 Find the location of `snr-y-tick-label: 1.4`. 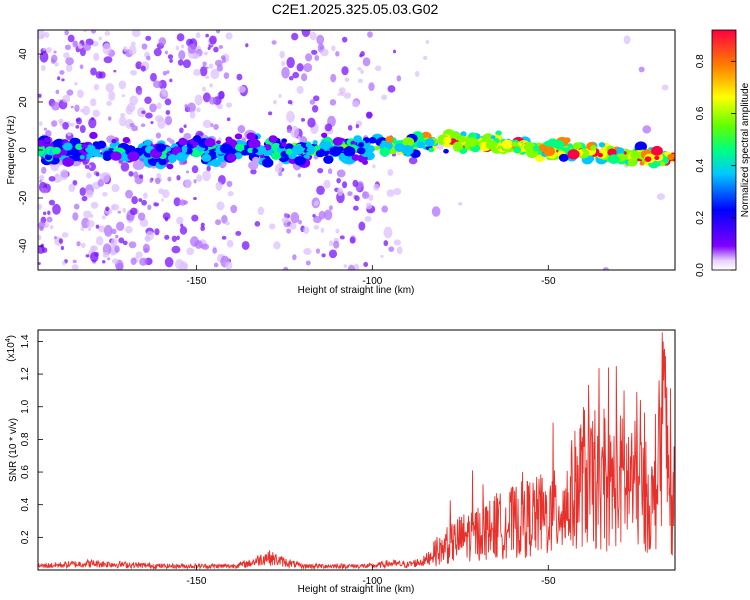

snr-y-tick-label: 1.4 is located at coordinates (25, 341).